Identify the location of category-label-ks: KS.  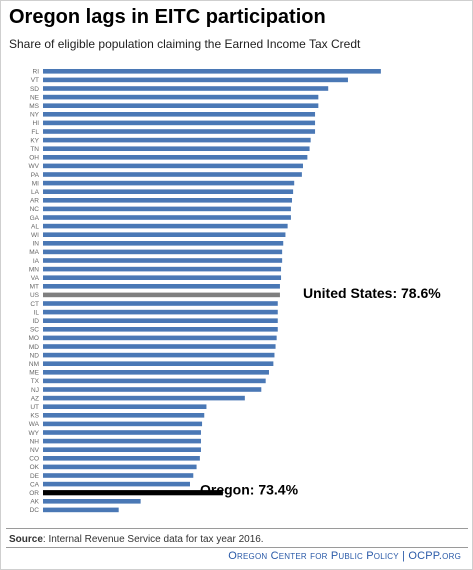
(34, 416).